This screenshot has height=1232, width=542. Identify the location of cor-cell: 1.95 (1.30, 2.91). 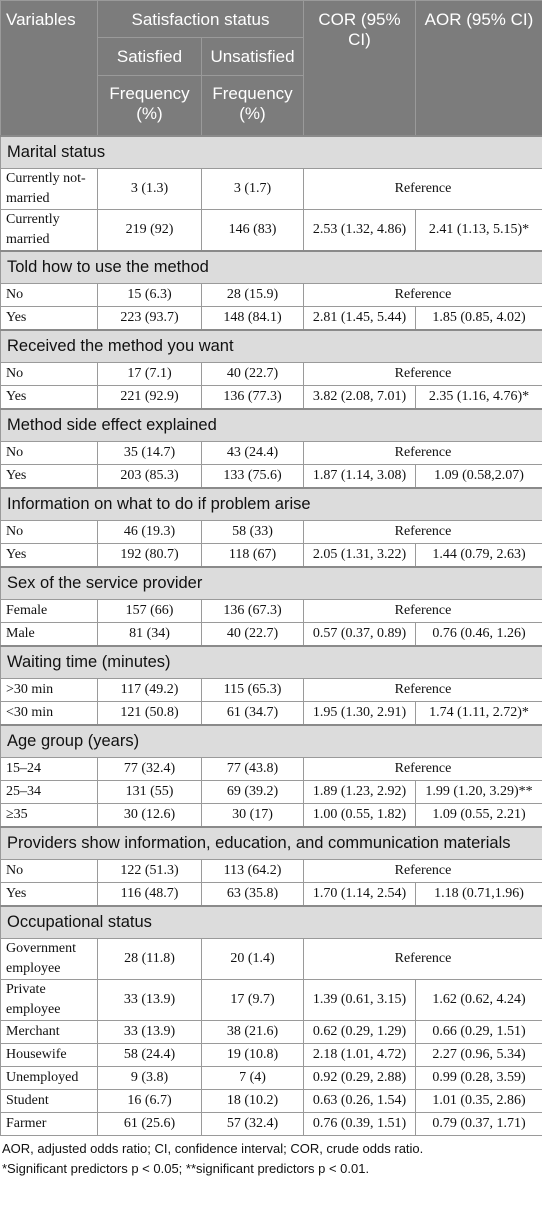
(359, 712).